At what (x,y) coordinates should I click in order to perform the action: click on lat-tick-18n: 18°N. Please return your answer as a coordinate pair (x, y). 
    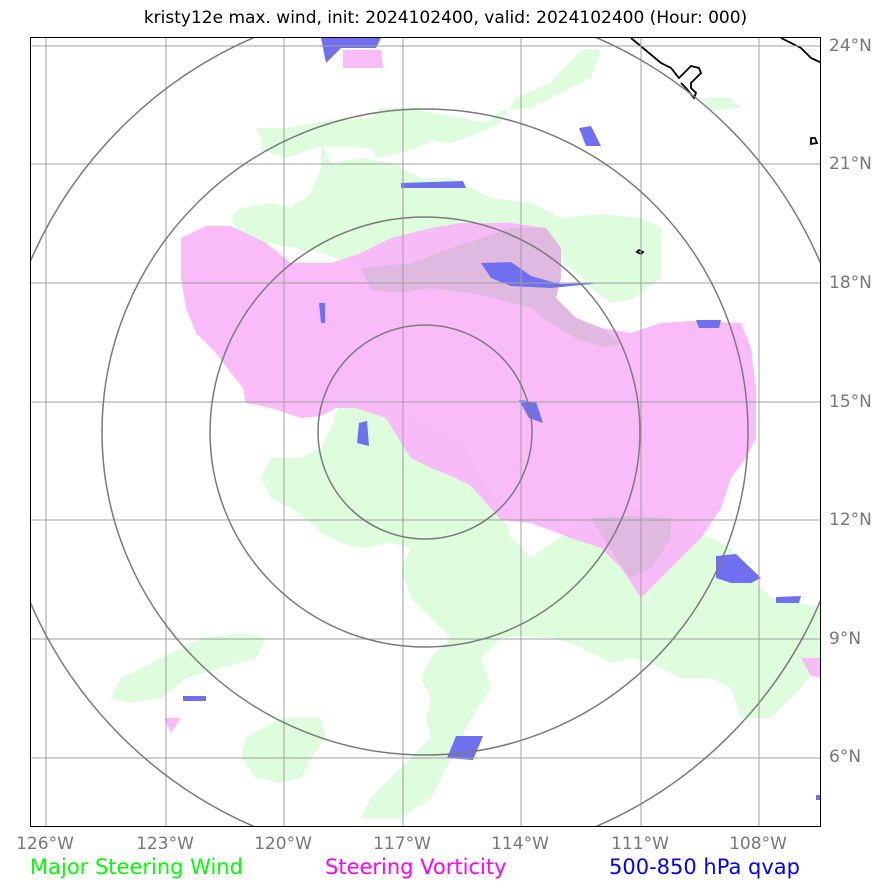
    Looking at the image, I should click on (850, 283).